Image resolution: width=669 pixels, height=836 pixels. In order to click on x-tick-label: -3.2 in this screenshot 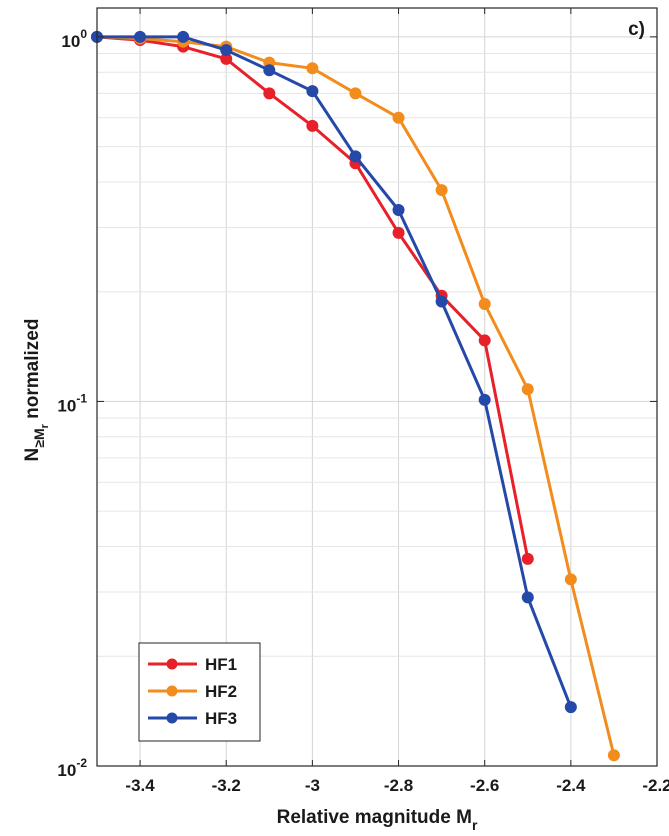, I will do `click(226, 785)`.